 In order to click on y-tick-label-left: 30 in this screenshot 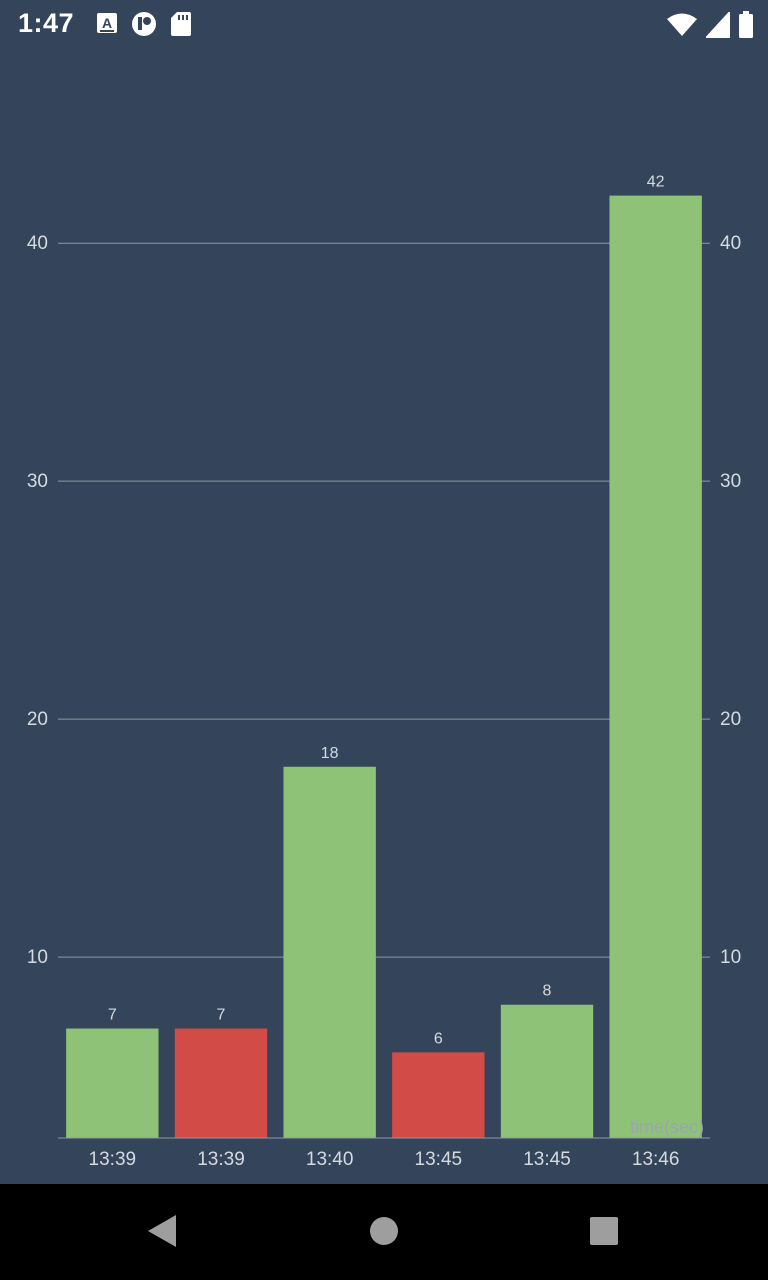, I will do `click(37, 481)`.